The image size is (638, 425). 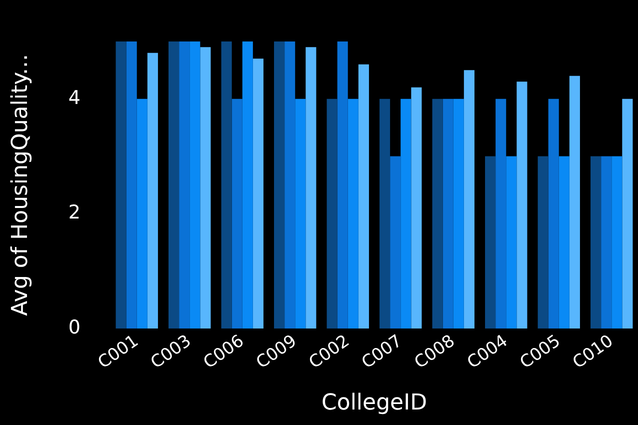 What do you see at coordinates (74, 327) in the screenshot?
I see `y-tick-label: 0` at bounding box center [74, 327].